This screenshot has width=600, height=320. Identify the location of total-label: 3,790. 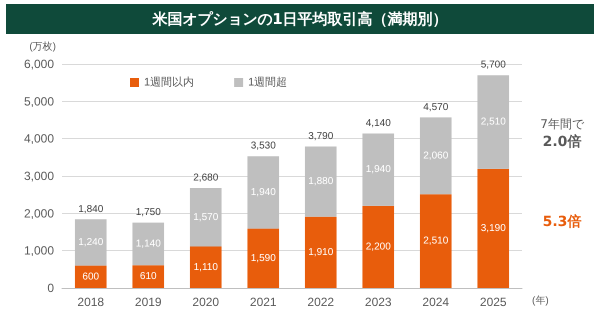
(321, 136).